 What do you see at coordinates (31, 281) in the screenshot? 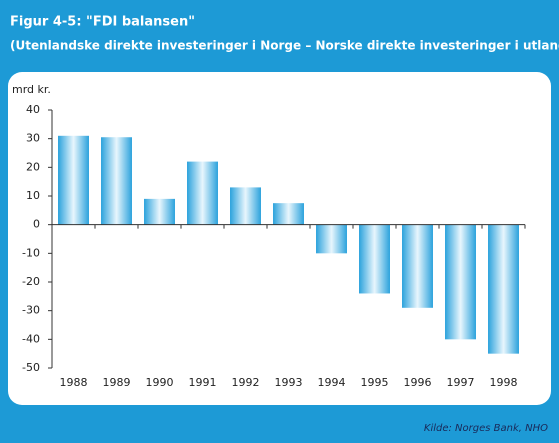
I see `y-tick-label: -20` at bounding box center [31, 281].